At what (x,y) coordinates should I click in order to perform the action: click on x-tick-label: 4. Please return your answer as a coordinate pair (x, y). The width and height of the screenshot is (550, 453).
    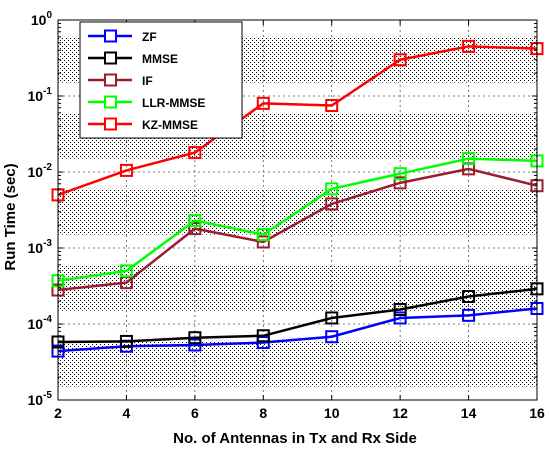
    Looking at the image, I should click on (127, 413).